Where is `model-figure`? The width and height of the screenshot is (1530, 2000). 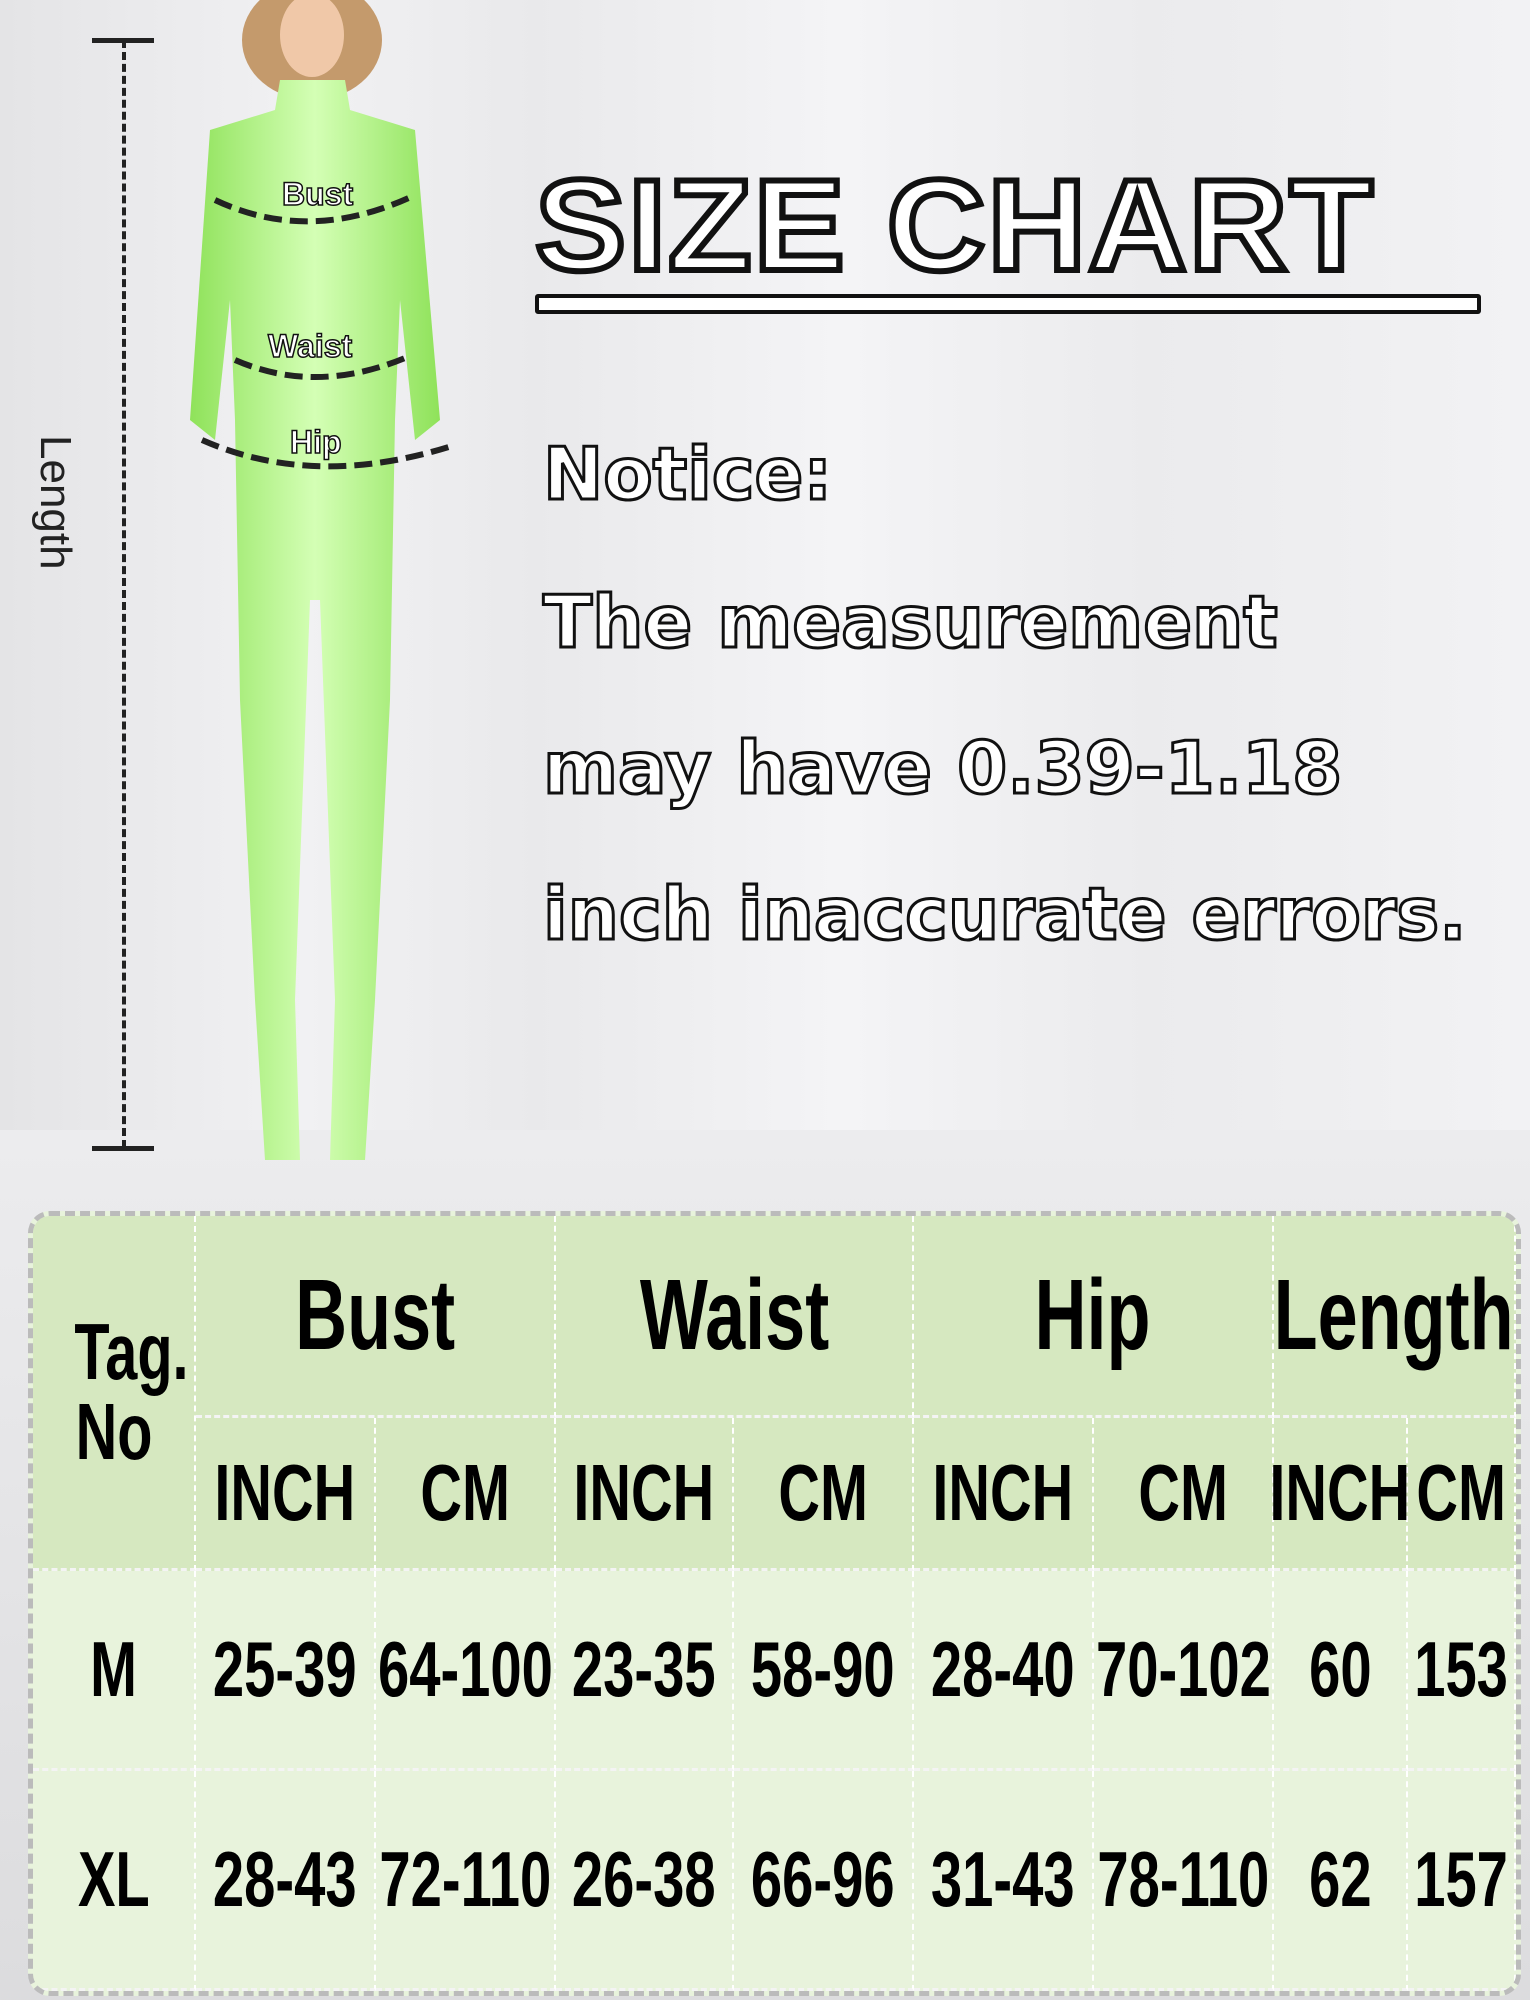 model-figure is located at coordinates (323, 580).